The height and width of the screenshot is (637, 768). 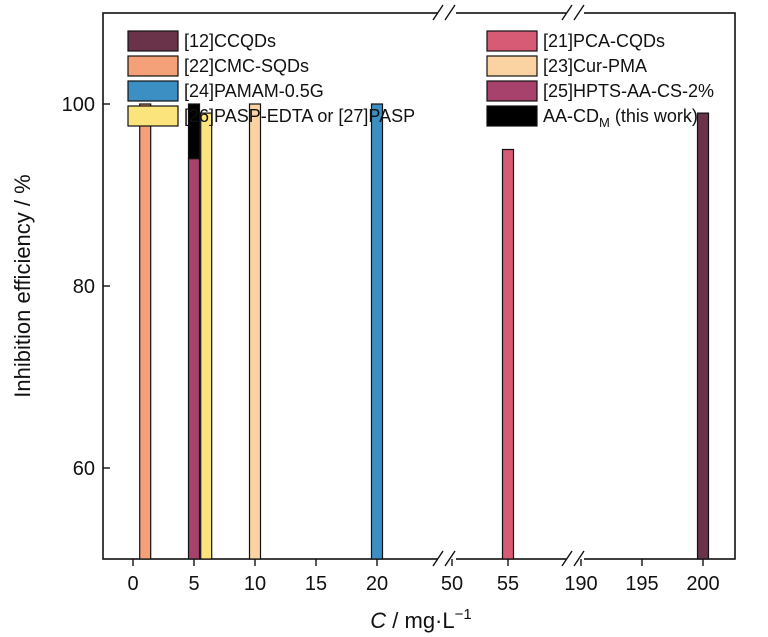 I want to click on legend-label: [22]CMC-SQDs, so click(x=246, y=66).